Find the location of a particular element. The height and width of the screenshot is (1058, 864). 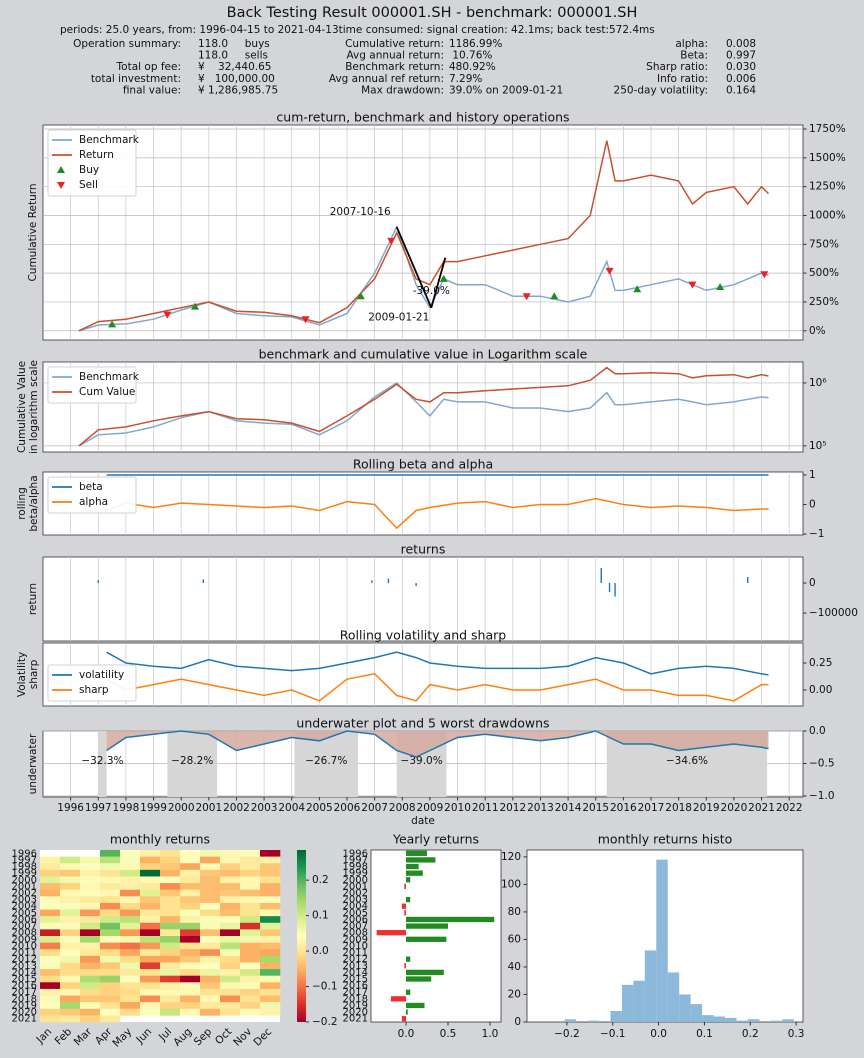

summary-value: 480.92% is located at coordinates (472, 67).